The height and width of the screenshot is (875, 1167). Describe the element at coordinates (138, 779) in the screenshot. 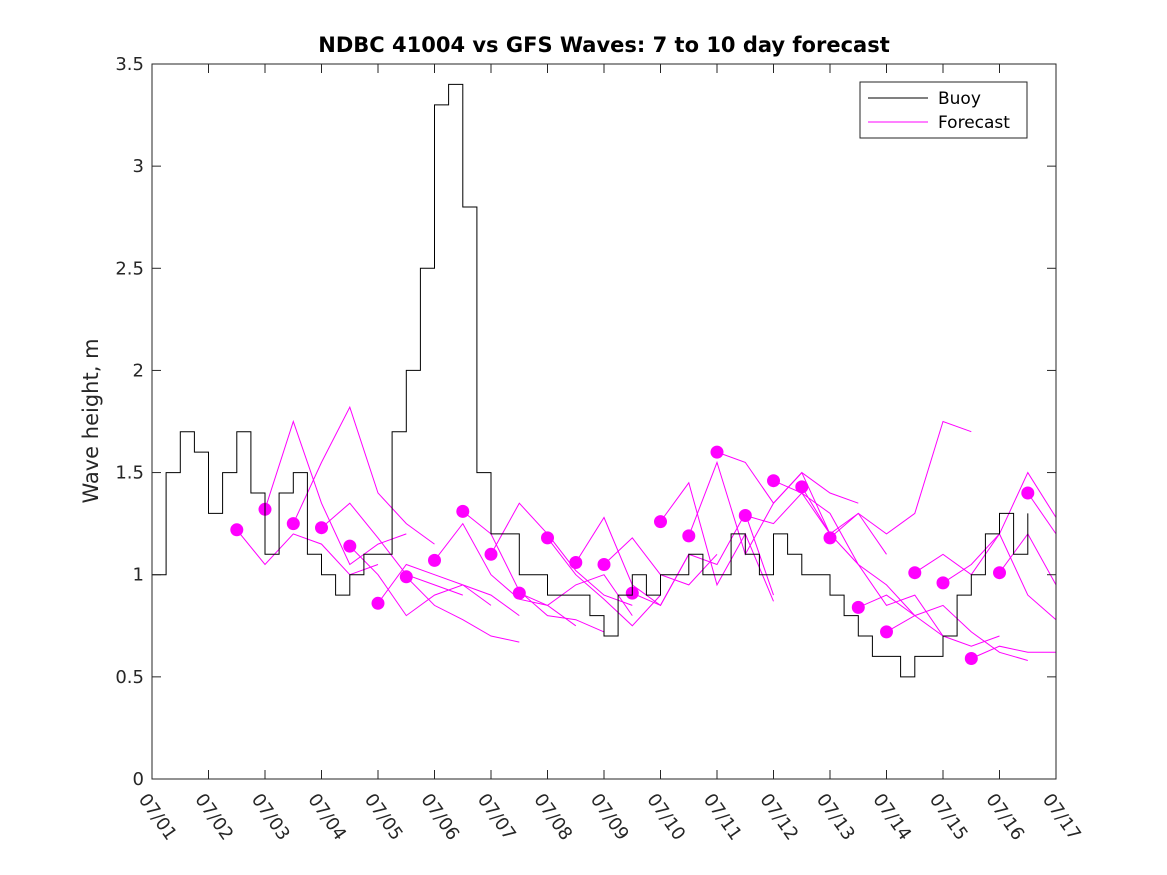

I see `y-tick-label: 0` at that location.